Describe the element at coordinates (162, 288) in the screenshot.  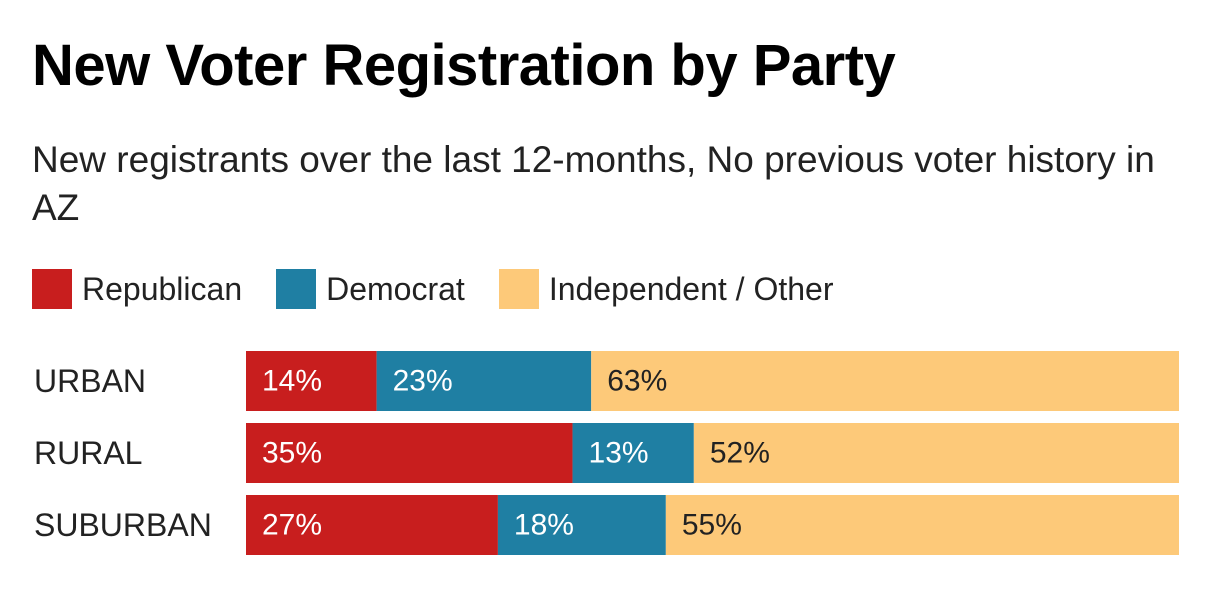
I see `legend-label-republican: Republican` at that location.